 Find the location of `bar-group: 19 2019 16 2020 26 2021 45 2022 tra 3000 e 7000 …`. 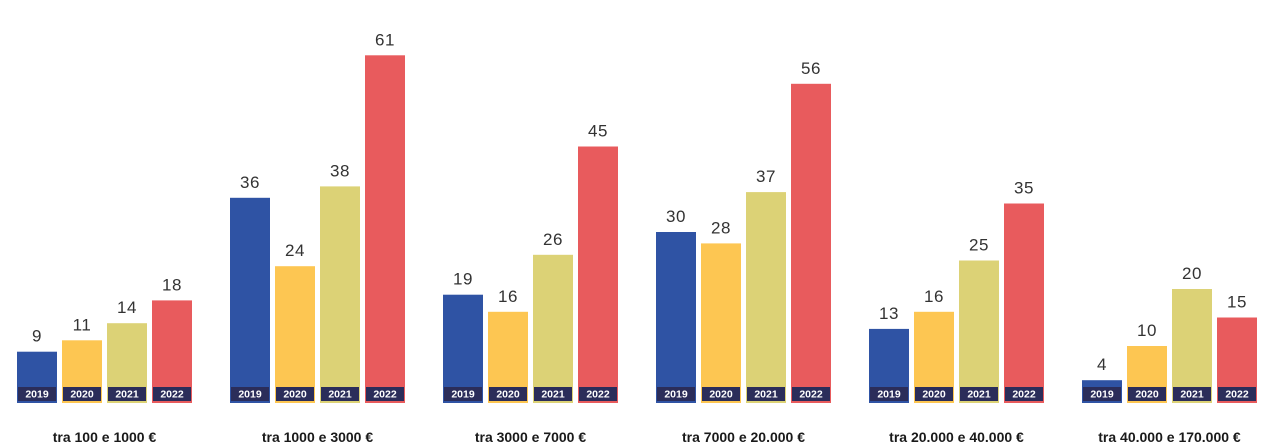

bar-group: 19 2019 16 2020 26 2021 45 2022 tra 3000 e 7000 … is located at coordinates (530, 283).